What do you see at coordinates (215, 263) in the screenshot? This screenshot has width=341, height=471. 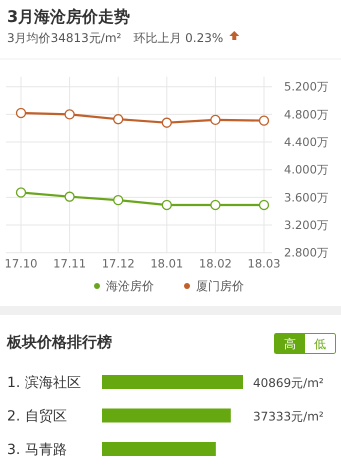 I see `x-tick-label: 18.02` at bounding box center [215, 263].